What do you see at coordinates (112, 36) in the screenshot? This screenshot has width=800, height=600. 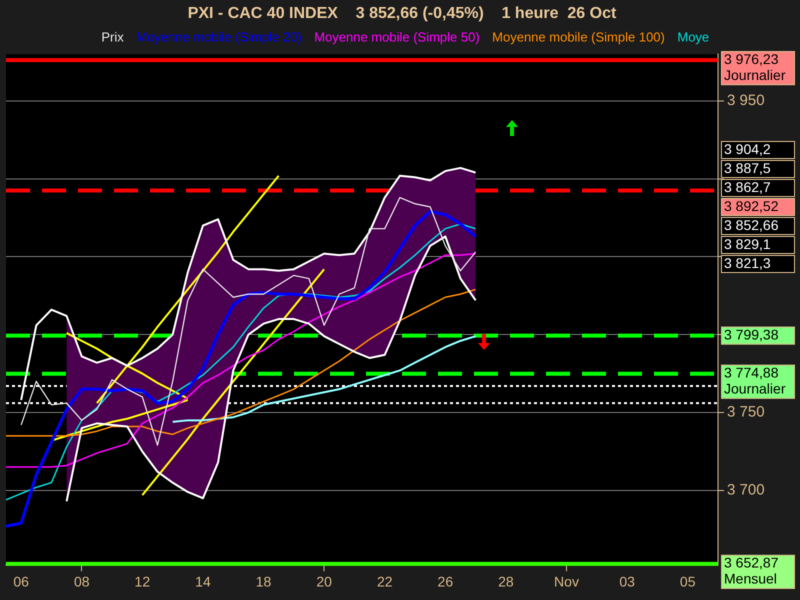 I see `text: Prix` at bounding box center [112, 36].